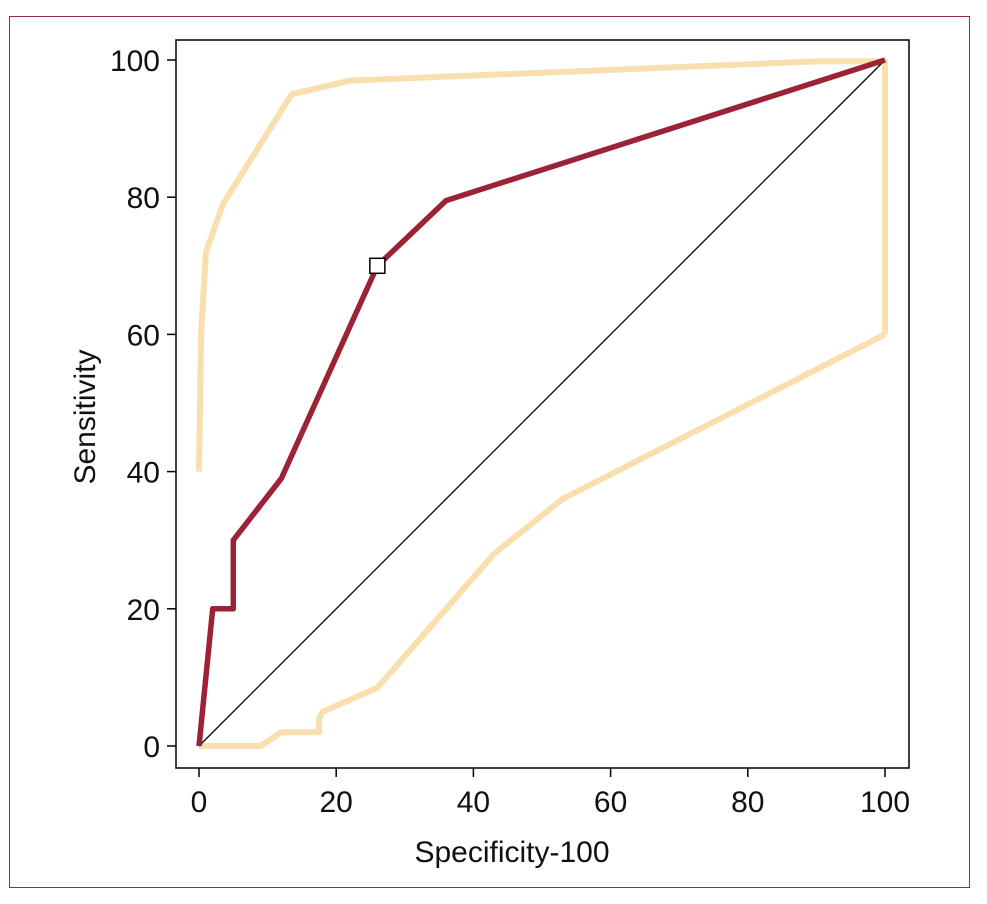 Image resolution: width=987 pixels, height=904 pixels. What do you see at coordinates (473, 802) in the screenshot?
I see `x-tick-label: 40` at bounding box center [473, 802].